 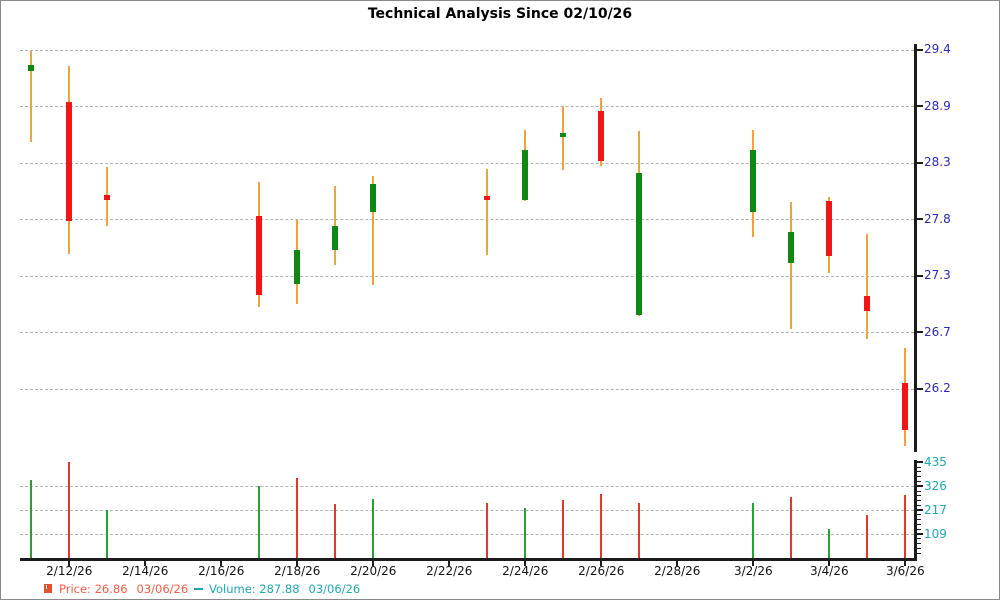 I want to click on date-axis-label: 2/28/26, so click(x=677, y=571).